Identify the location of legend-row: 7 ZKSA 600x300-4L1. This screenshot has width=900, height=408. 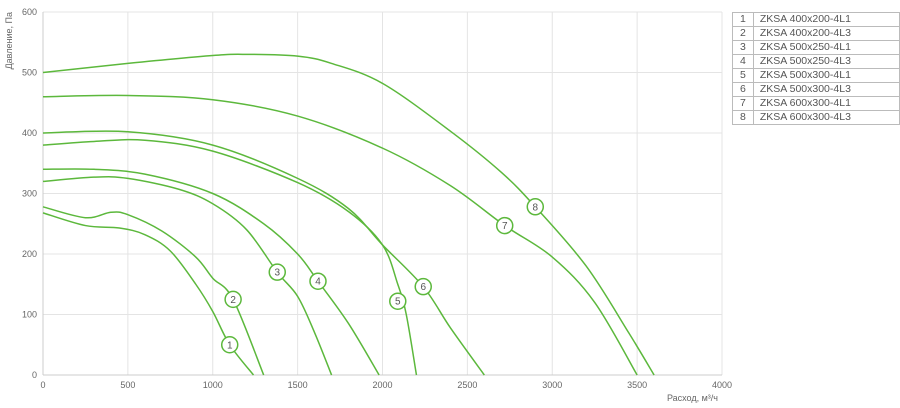
(816, 103).